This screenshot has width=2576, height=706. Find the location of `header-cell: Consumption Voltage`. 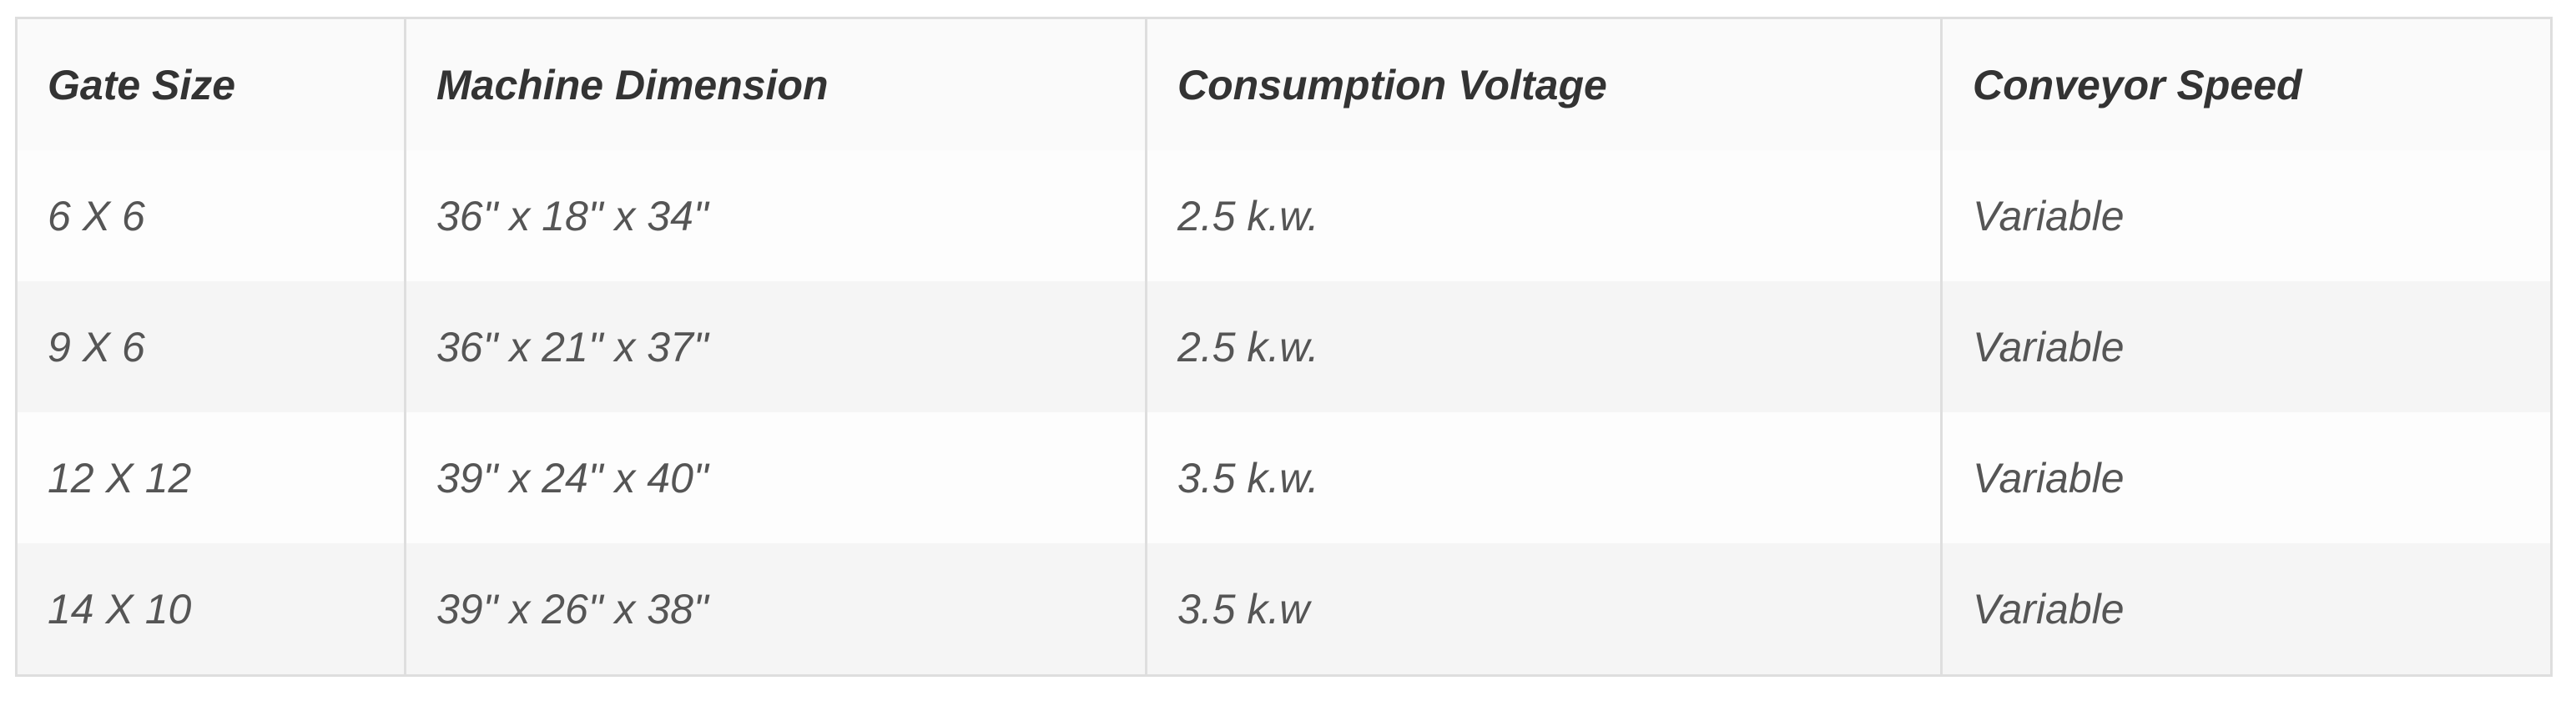

header-cell: Consumption Voltage is located at coordinates (1543, 84).